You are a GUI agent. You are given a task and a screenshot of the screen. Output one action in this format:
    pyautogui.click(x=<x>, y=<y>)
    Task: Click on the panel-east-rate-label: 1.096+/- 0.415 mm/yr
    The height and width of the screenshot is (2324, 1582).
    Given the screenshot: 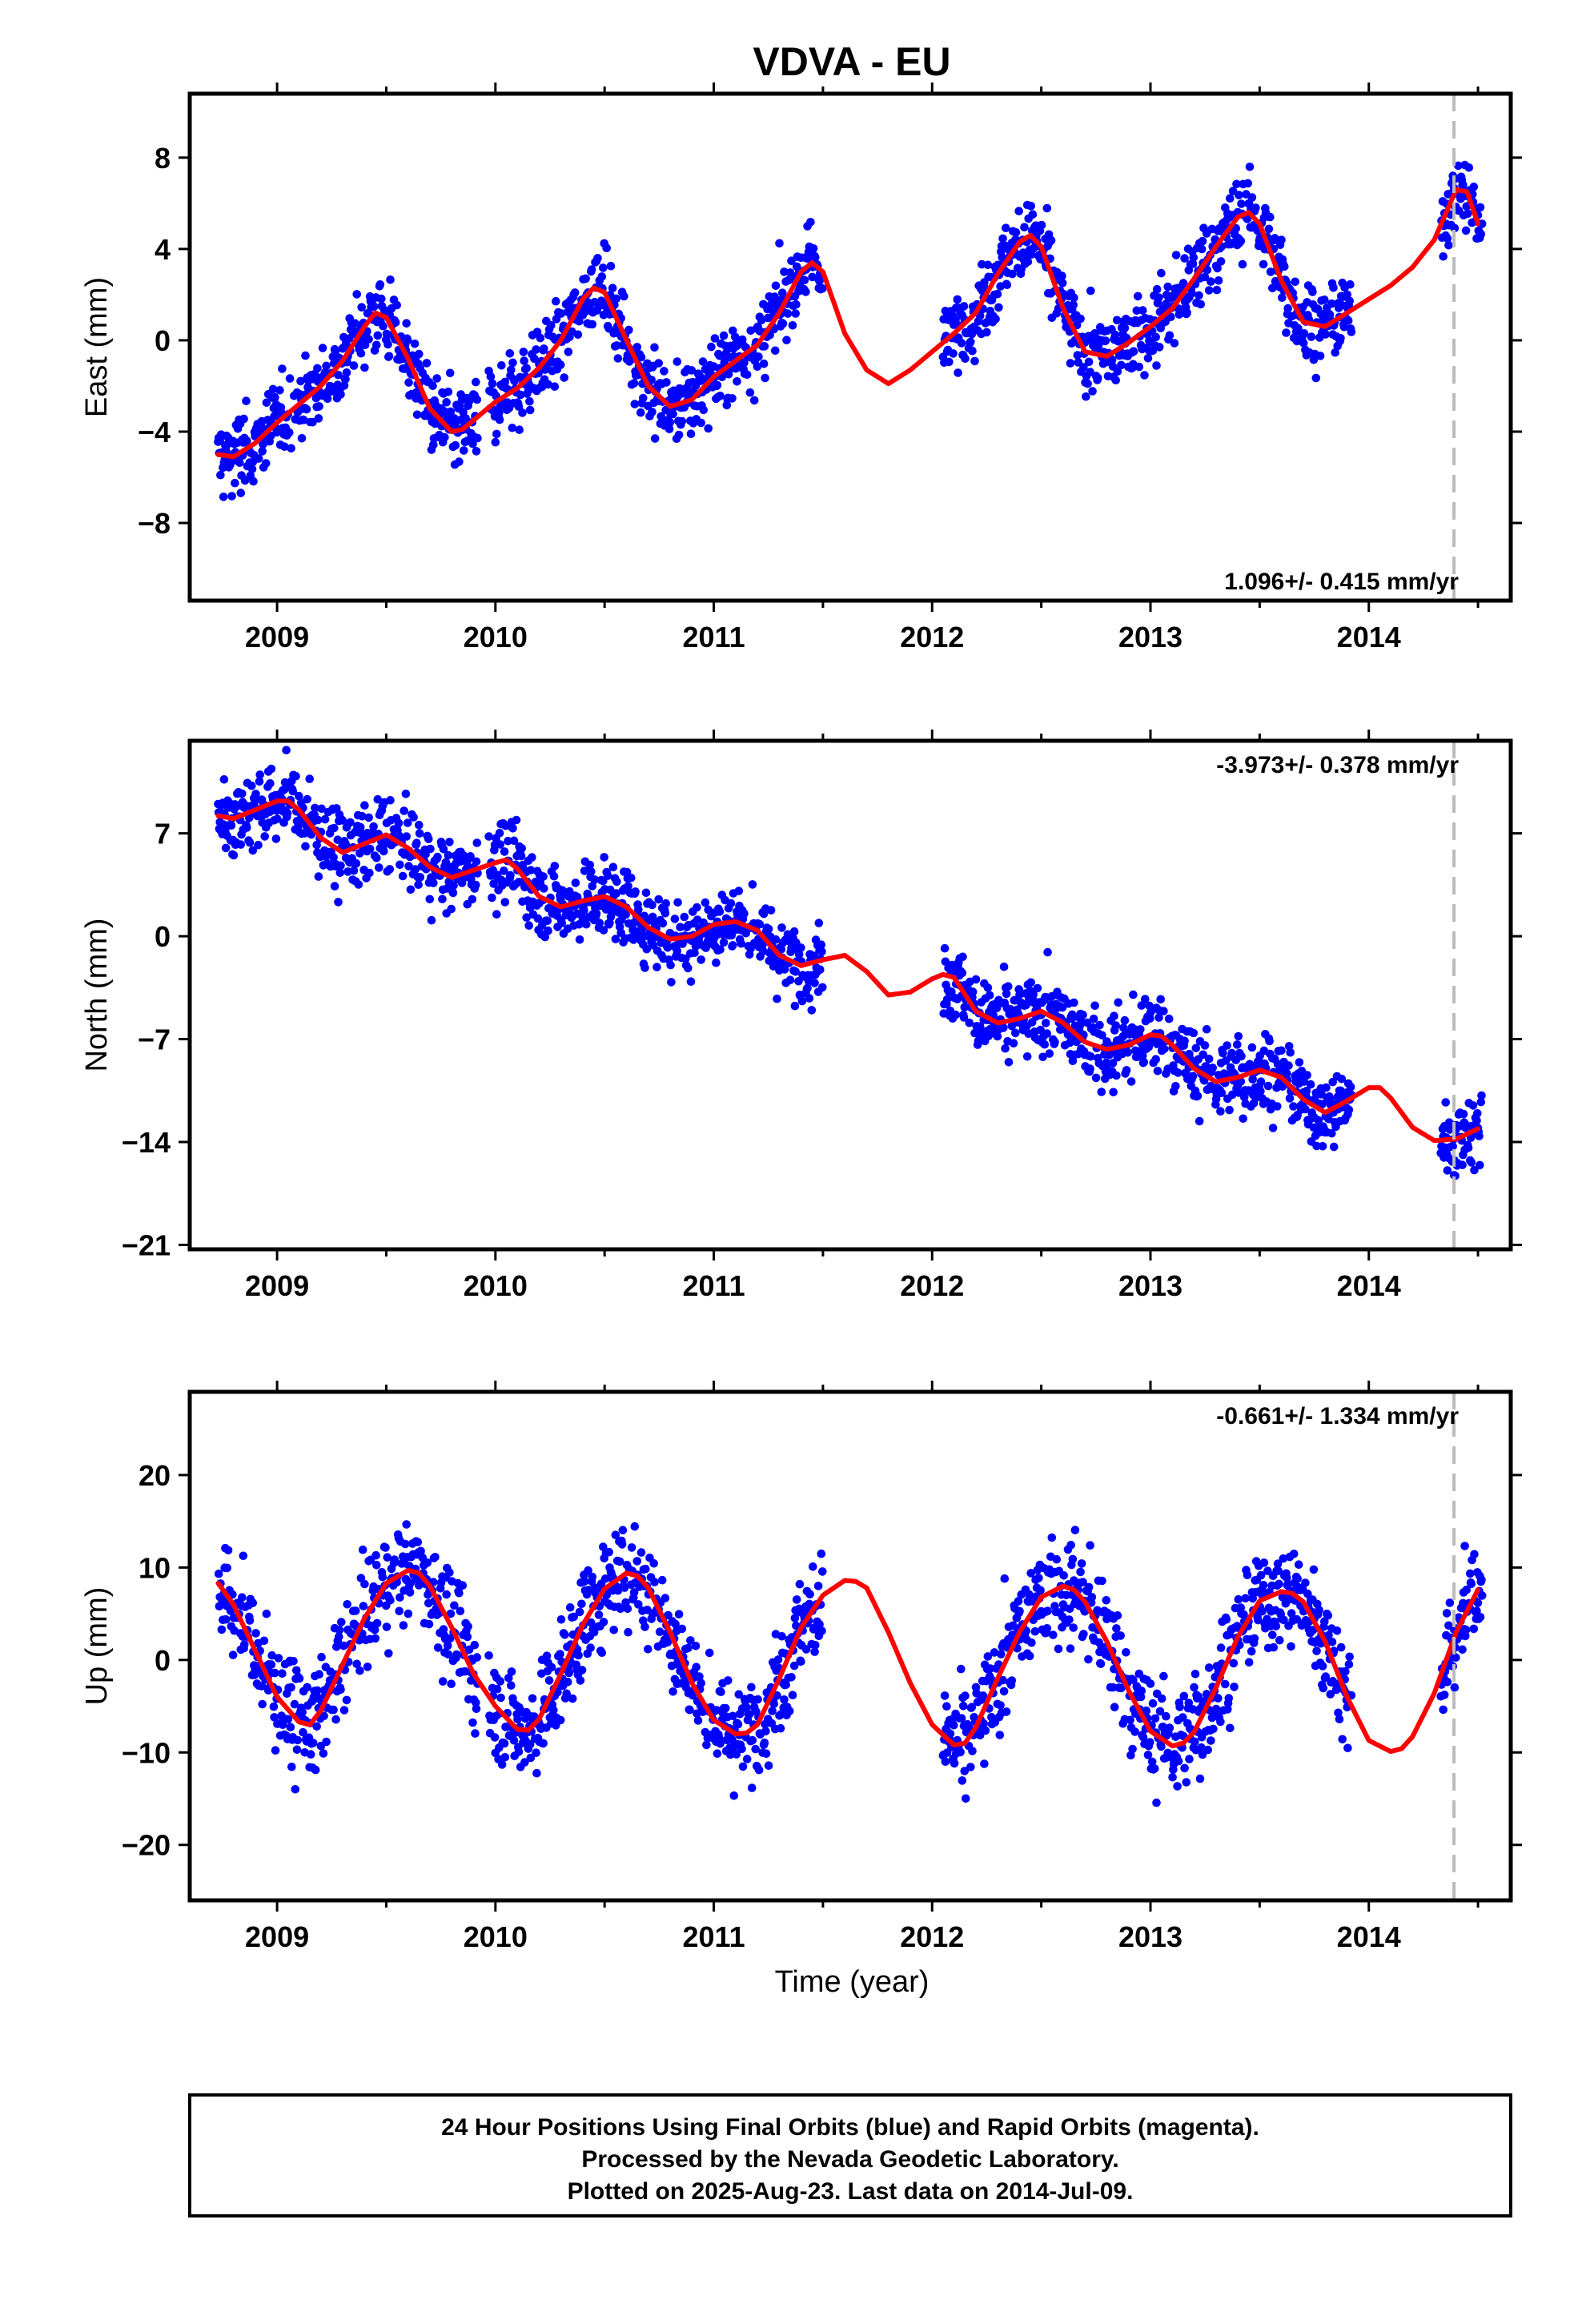 What is the action you would take?
    pyautogui.click(x=1341, y=582)
    